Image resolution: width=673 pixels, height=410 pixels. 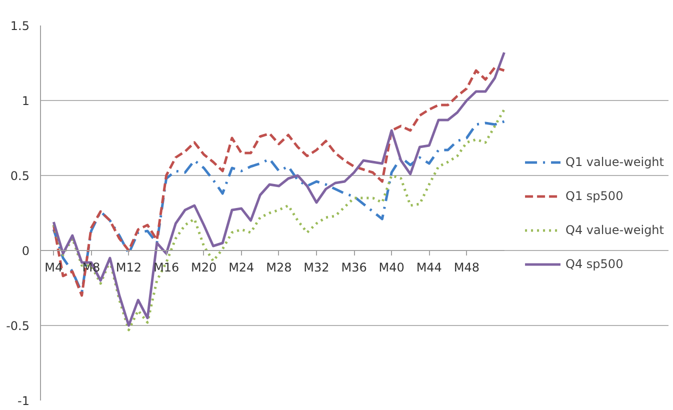 What do you see at coordinates (20, 176) in the screenshot?
I see `y-tick-label: 0.5` at bounding box center [20, 176].